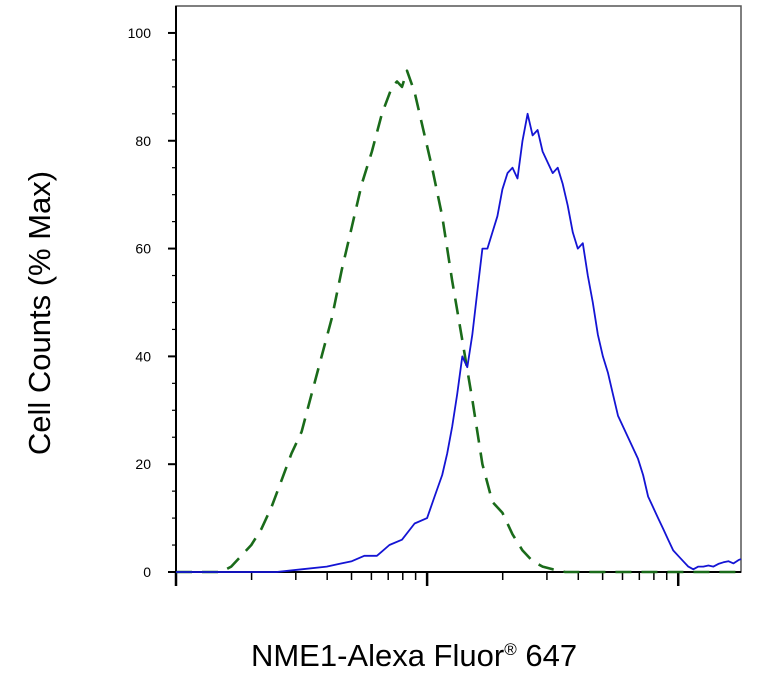 This screenshot has height=687, width=763. I want to click on y-tick-label: 80, so click(143, 141).